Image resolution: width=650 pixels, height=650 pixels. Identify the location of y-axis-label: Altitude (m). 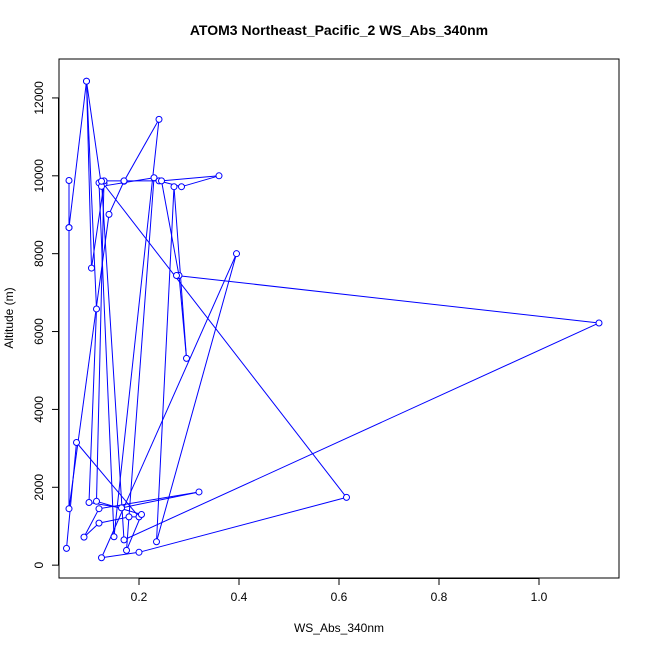
(9, 317).